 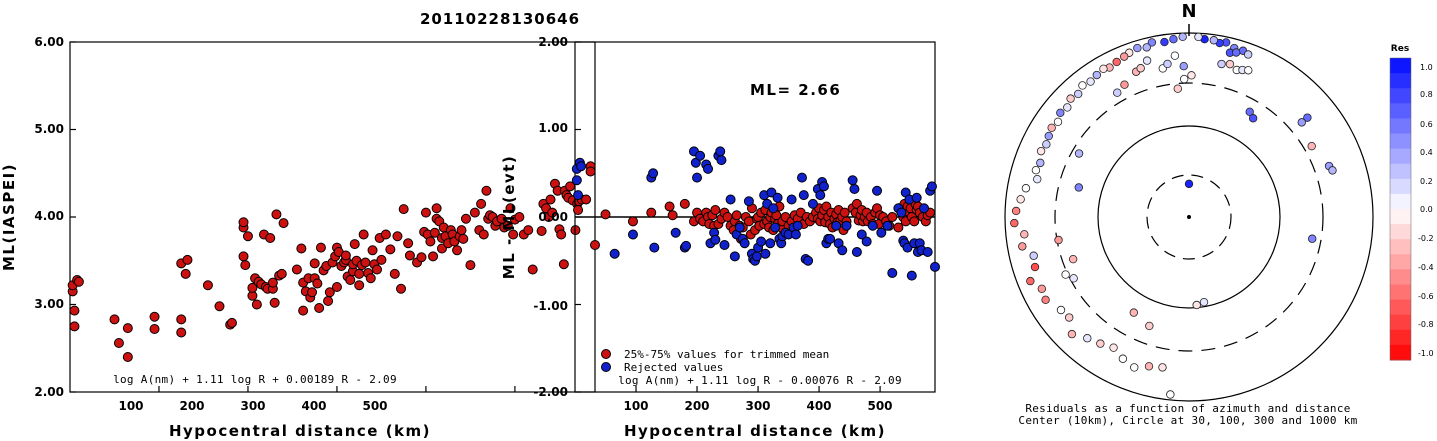 I want to click on p2-xtick-label: 400, so click(x=818, y=406).